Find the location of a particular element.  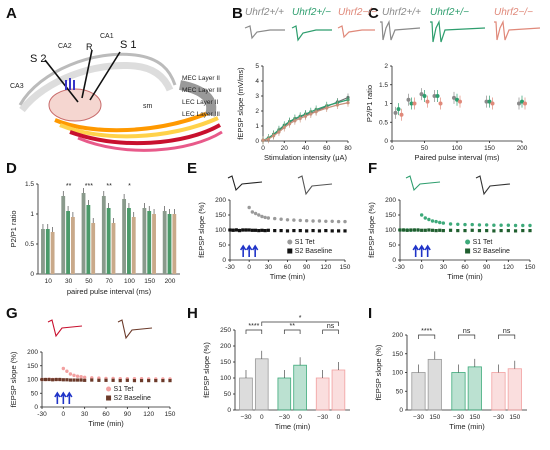

x-tick-label: 200 is located at coordinates (170, 281).